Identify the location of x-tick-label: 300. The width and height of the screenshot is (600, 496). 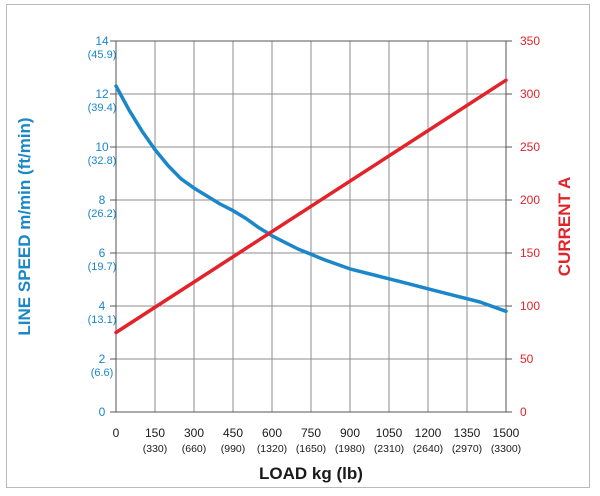
(194, 433).